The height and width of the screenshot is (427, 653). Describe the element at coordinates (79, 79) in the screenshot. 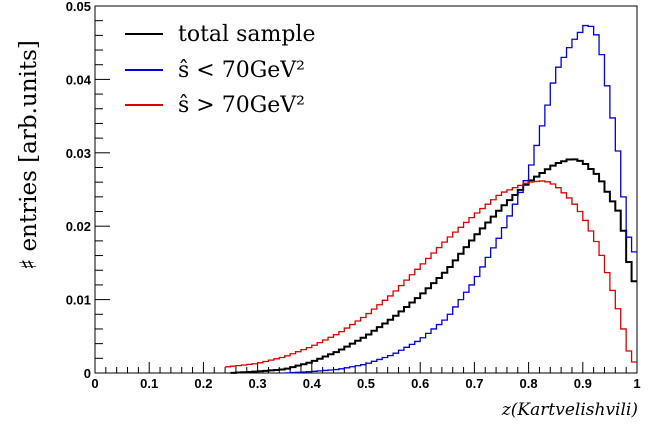

I see `y-tick-label: 0.04` at that location.